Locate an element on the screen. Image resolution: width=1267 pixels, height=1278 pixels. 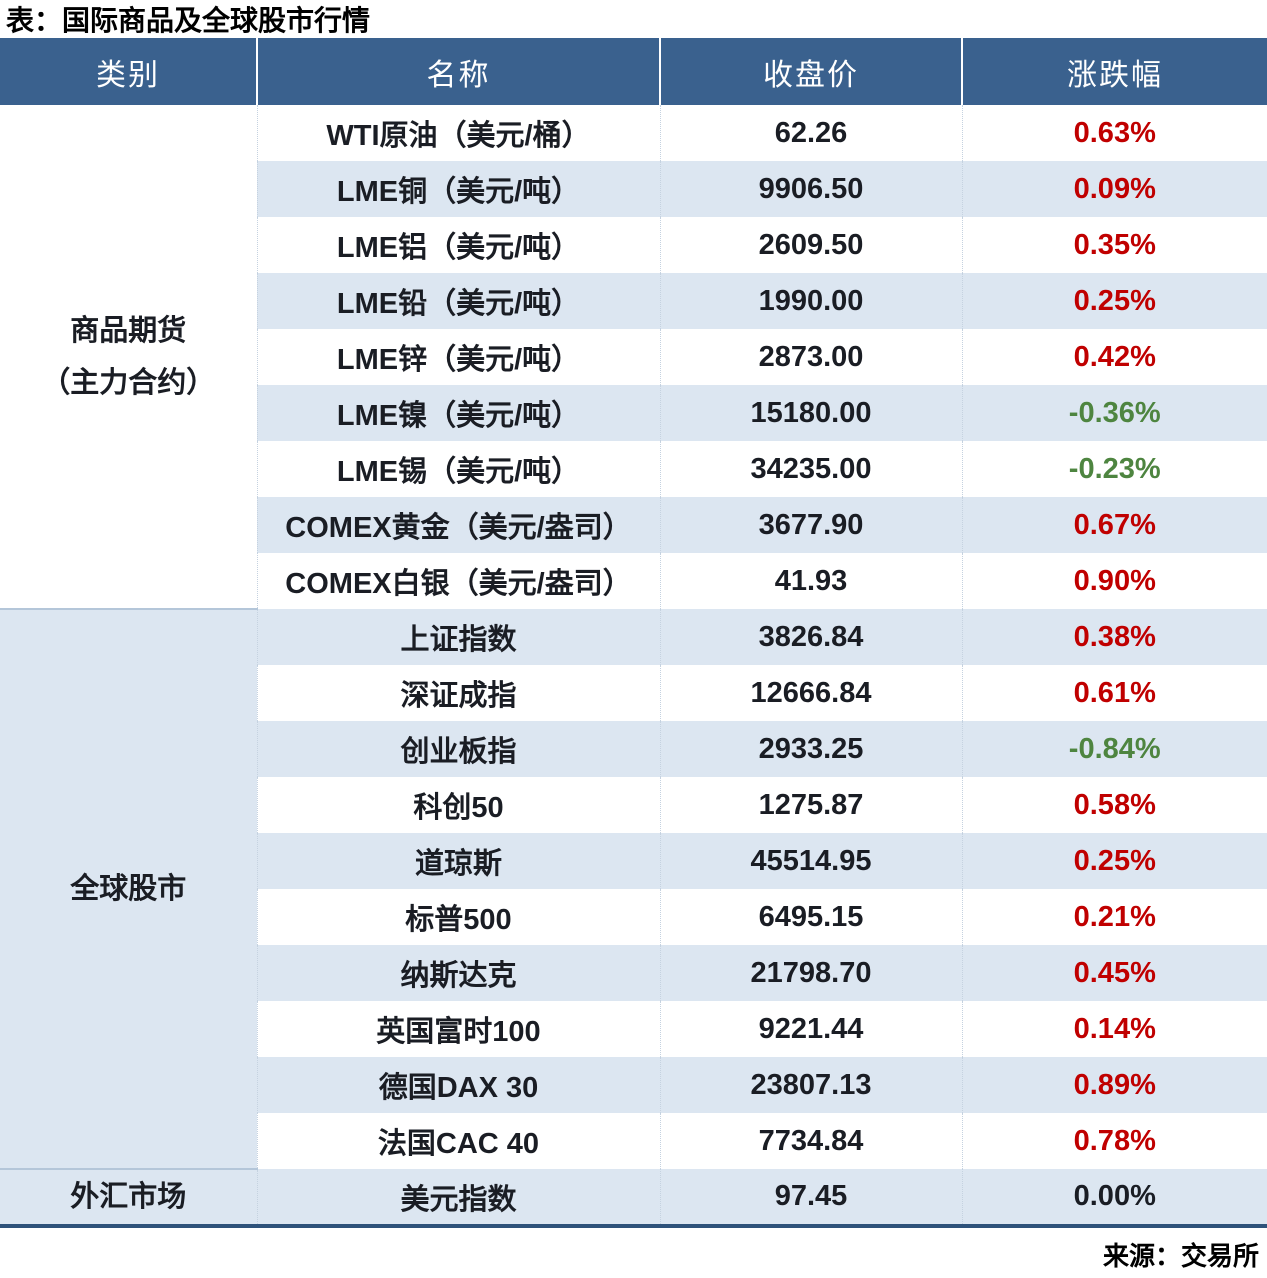
close-price-cell: 45514.95 is located at coordinates (810, 861).